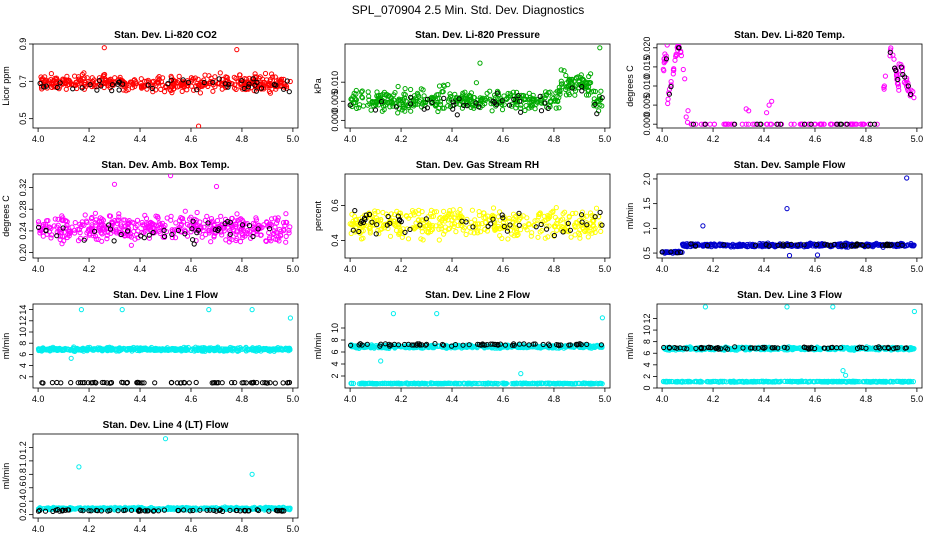  What do you see at coordinates (630, 216) in the screenshot?
I see `y-axis-label: ml/min` at bounding box center [630, 216].